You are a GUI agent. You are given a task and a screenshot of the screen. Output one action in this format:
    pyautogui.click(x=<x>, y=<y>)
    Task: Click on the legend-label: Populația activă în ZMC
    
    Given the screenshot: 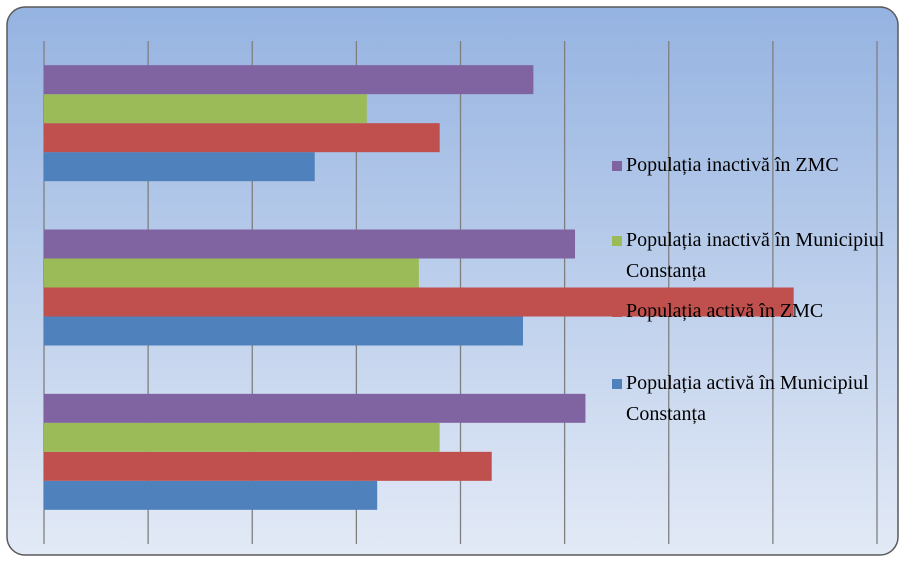 What is the action you would take?
    pyautogui.click(x=725, y=311)
    